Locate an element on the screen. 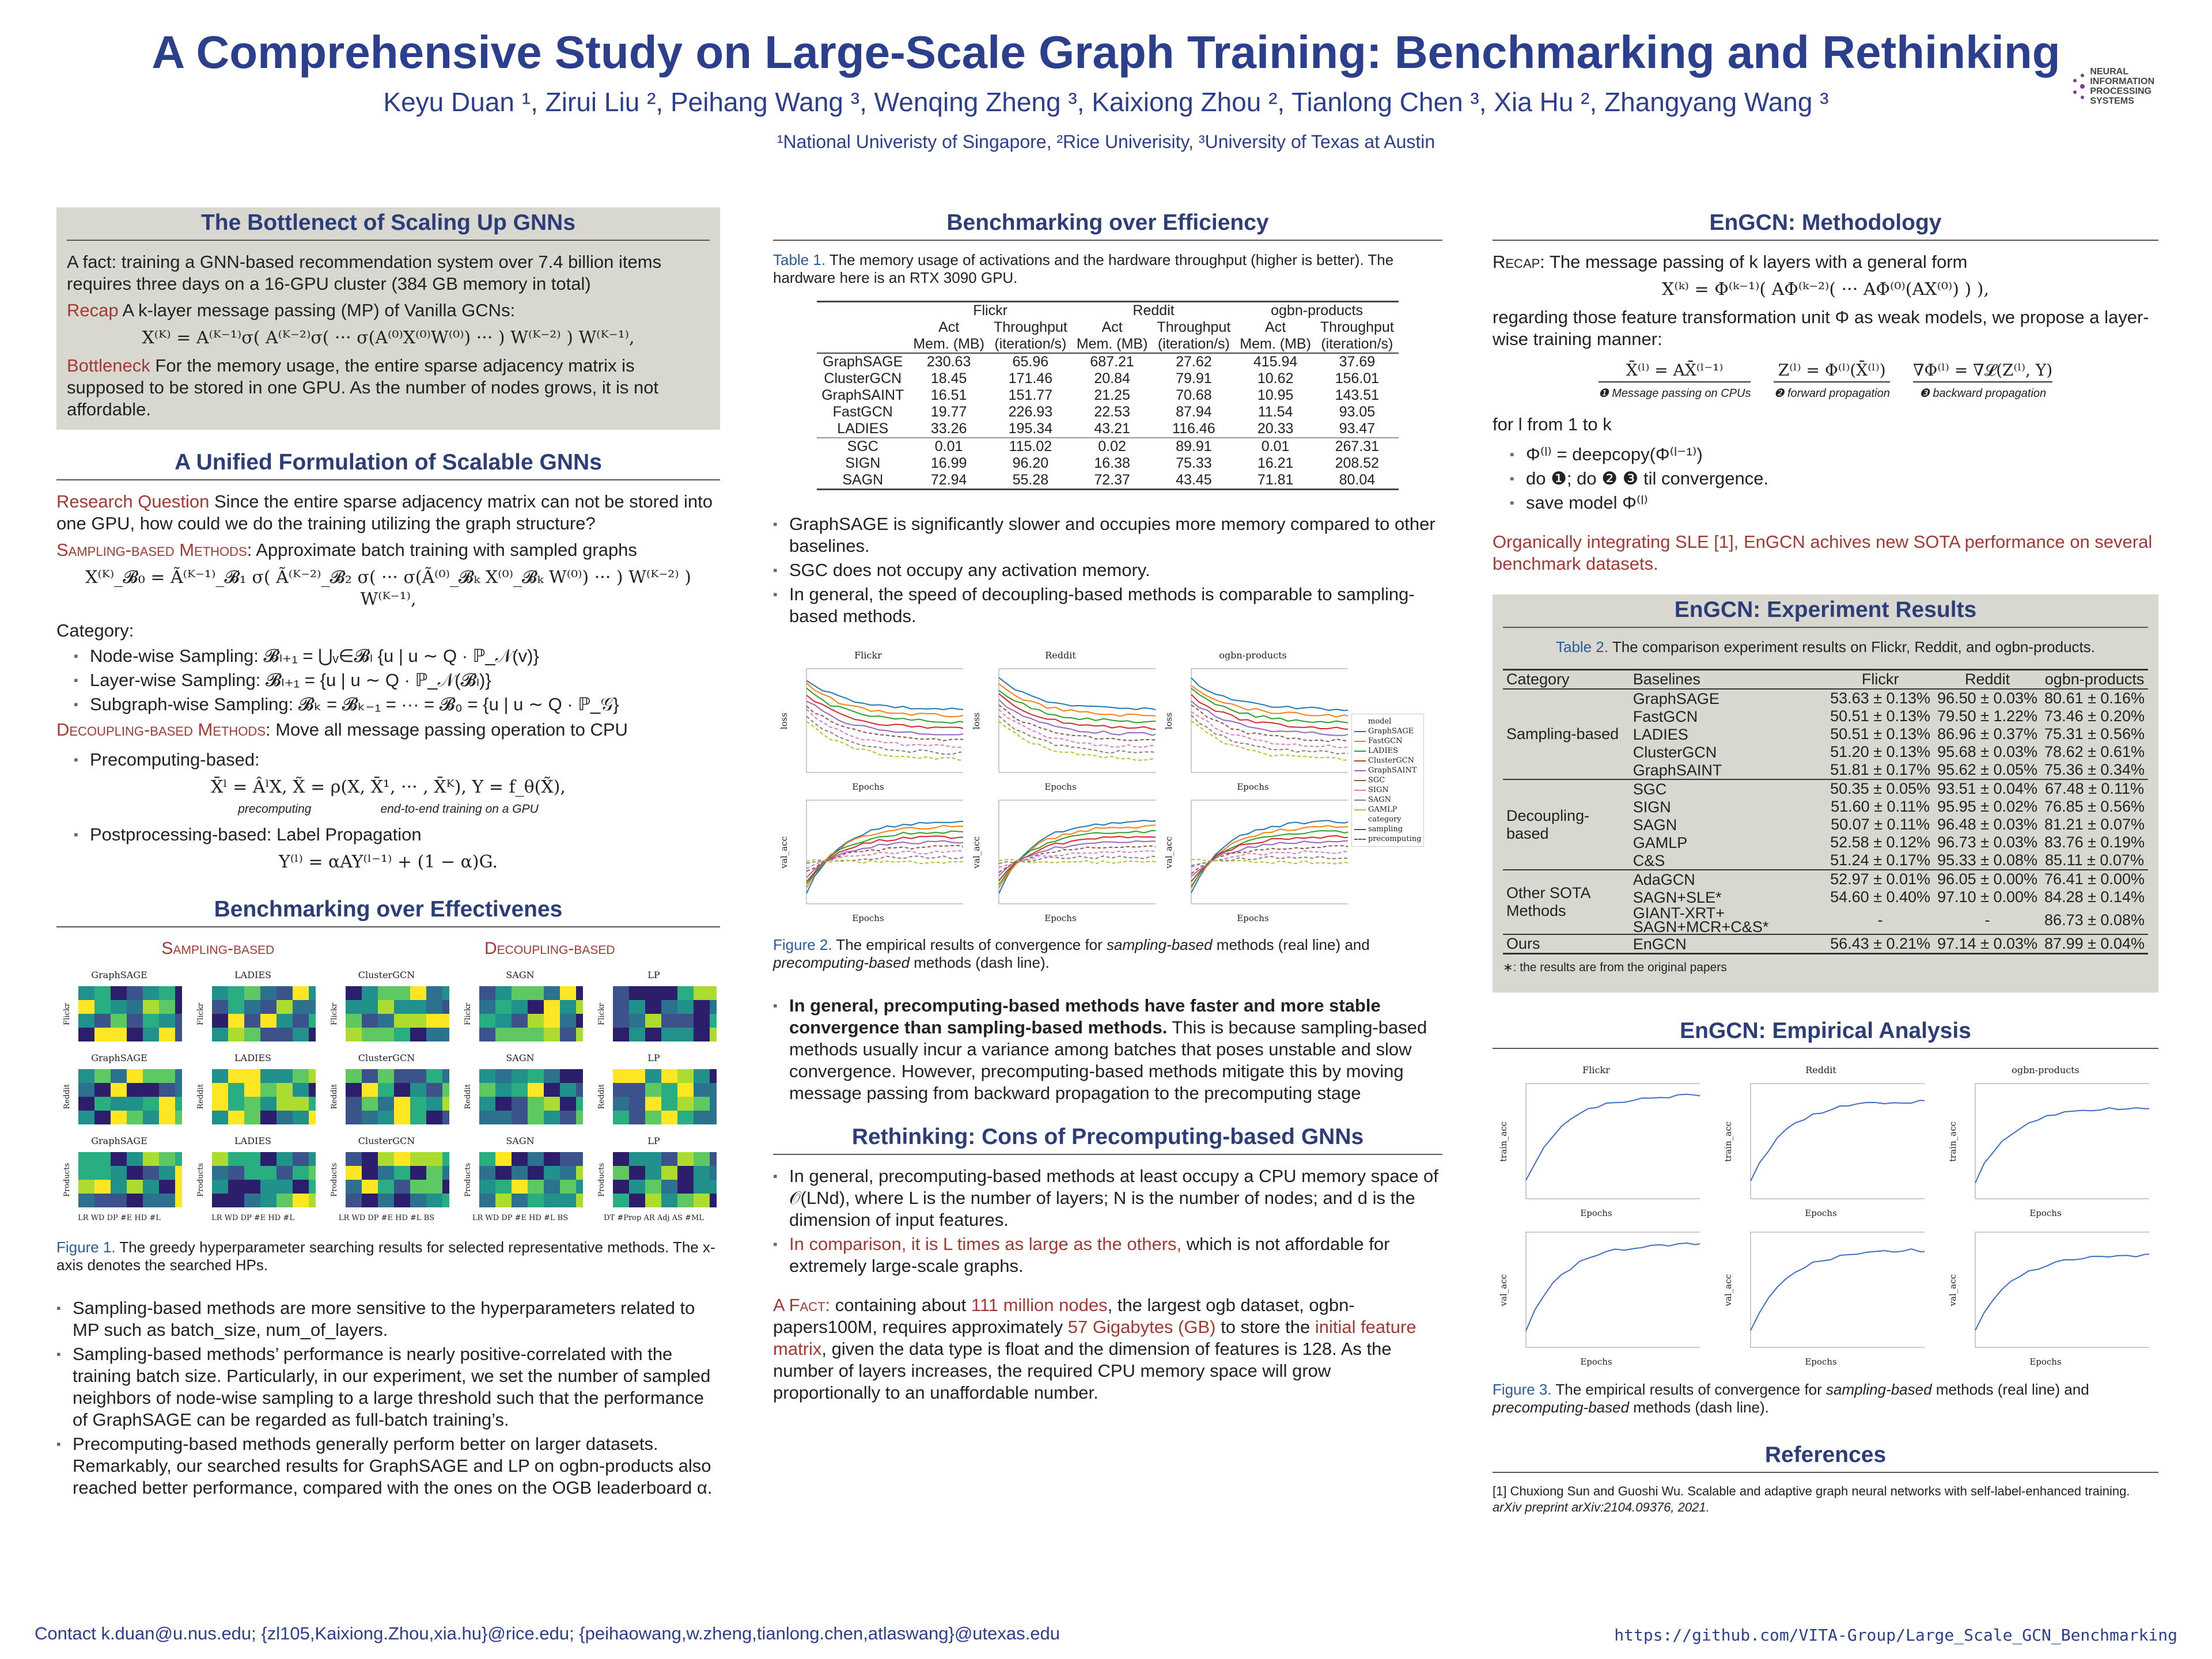  legend-label: GraphSAGE is located at coordinates (1391, 731).